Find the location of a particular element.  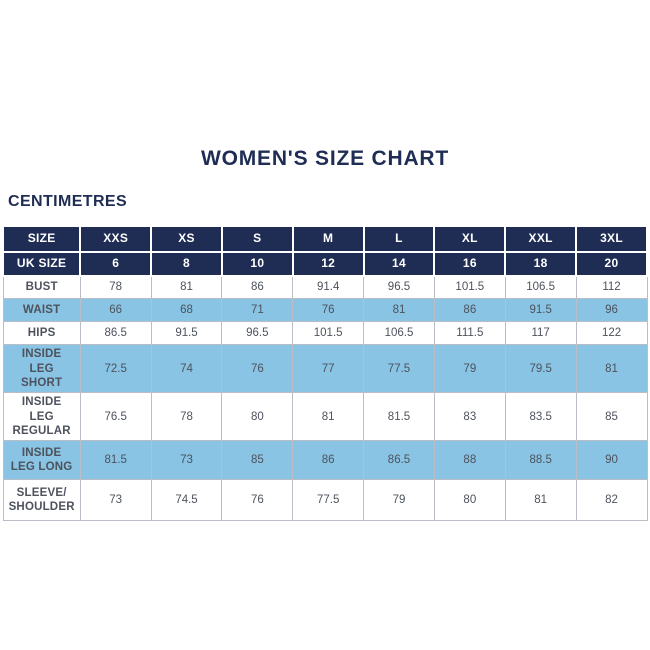

row-label: SLEEVE/ SHOULDER is located at coordinates (41, 500).